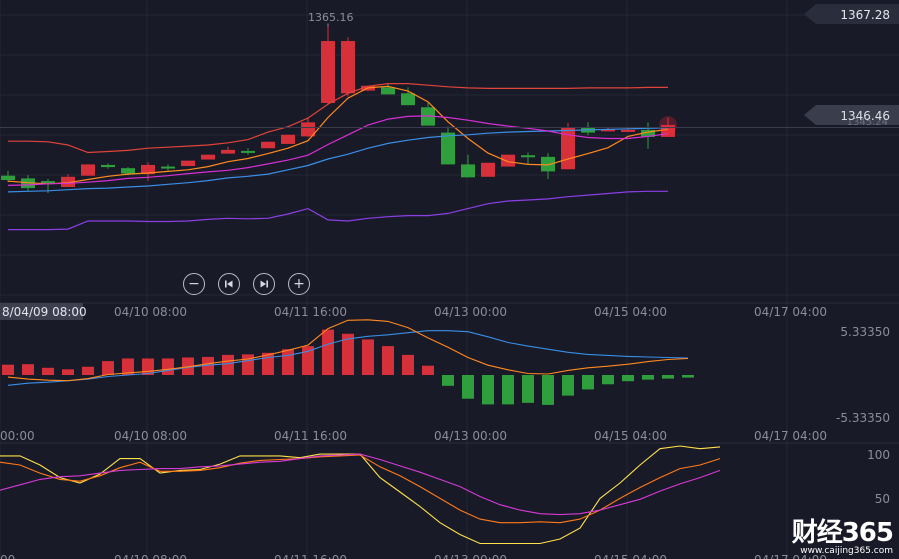 Image resolution: width=899 pixels, height=559 pixels. Describe the element at coordinates (7, 556) in the screenshot. I see `x-tick-kdj-0: 00` at that location.